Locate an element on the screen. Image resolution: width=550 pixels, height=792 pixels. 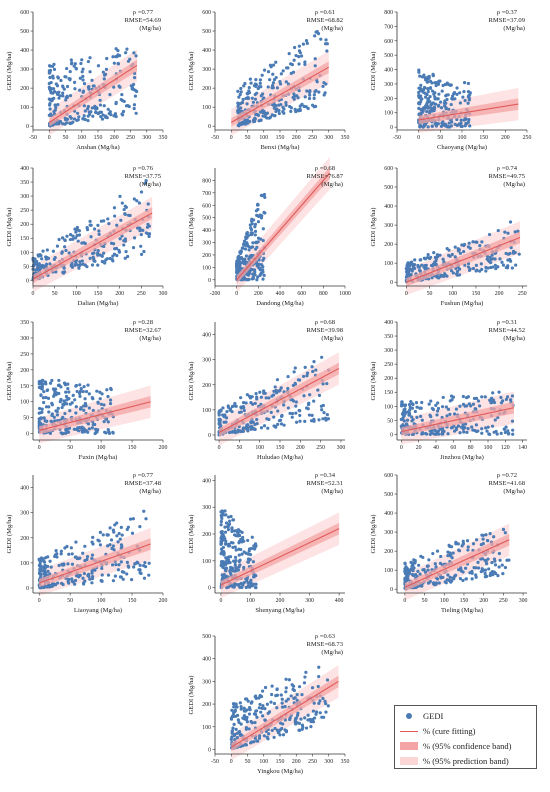
y-tick-label: 500 is located at coordinates (24, 32).